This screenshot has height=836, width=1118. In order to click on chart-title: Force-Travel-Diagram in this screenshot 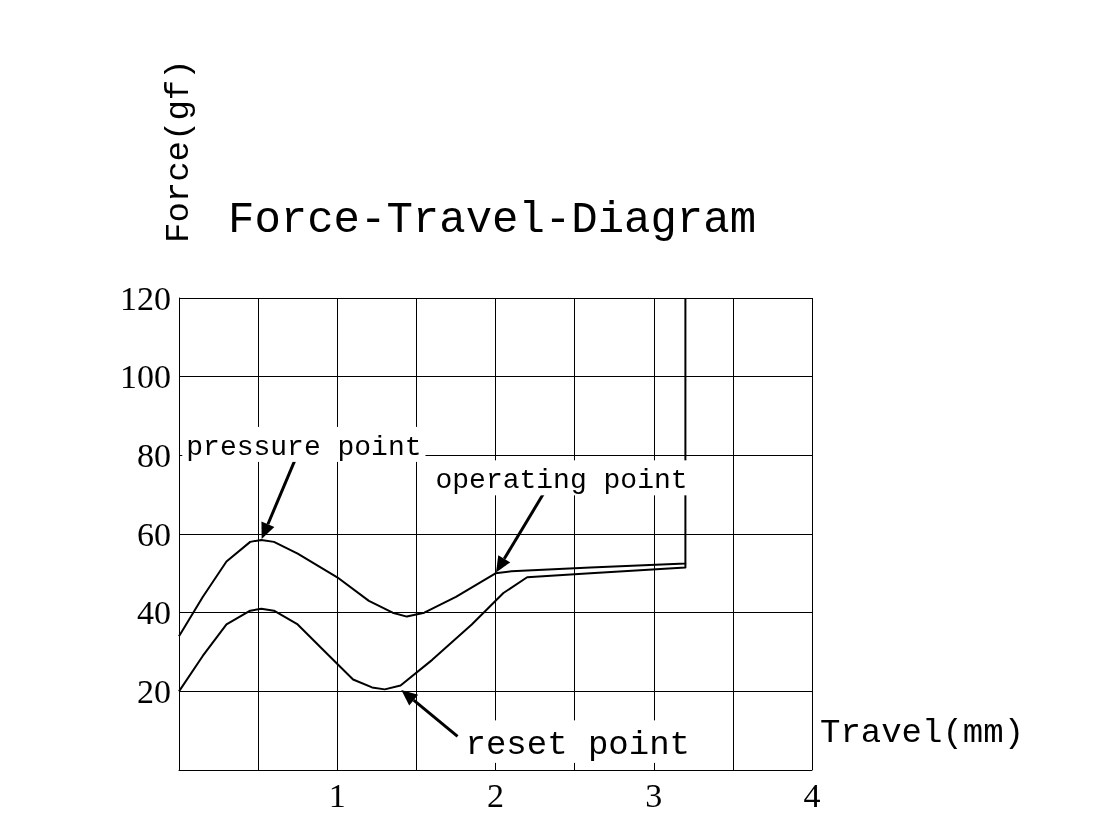, I will do `click(492, 220)`.